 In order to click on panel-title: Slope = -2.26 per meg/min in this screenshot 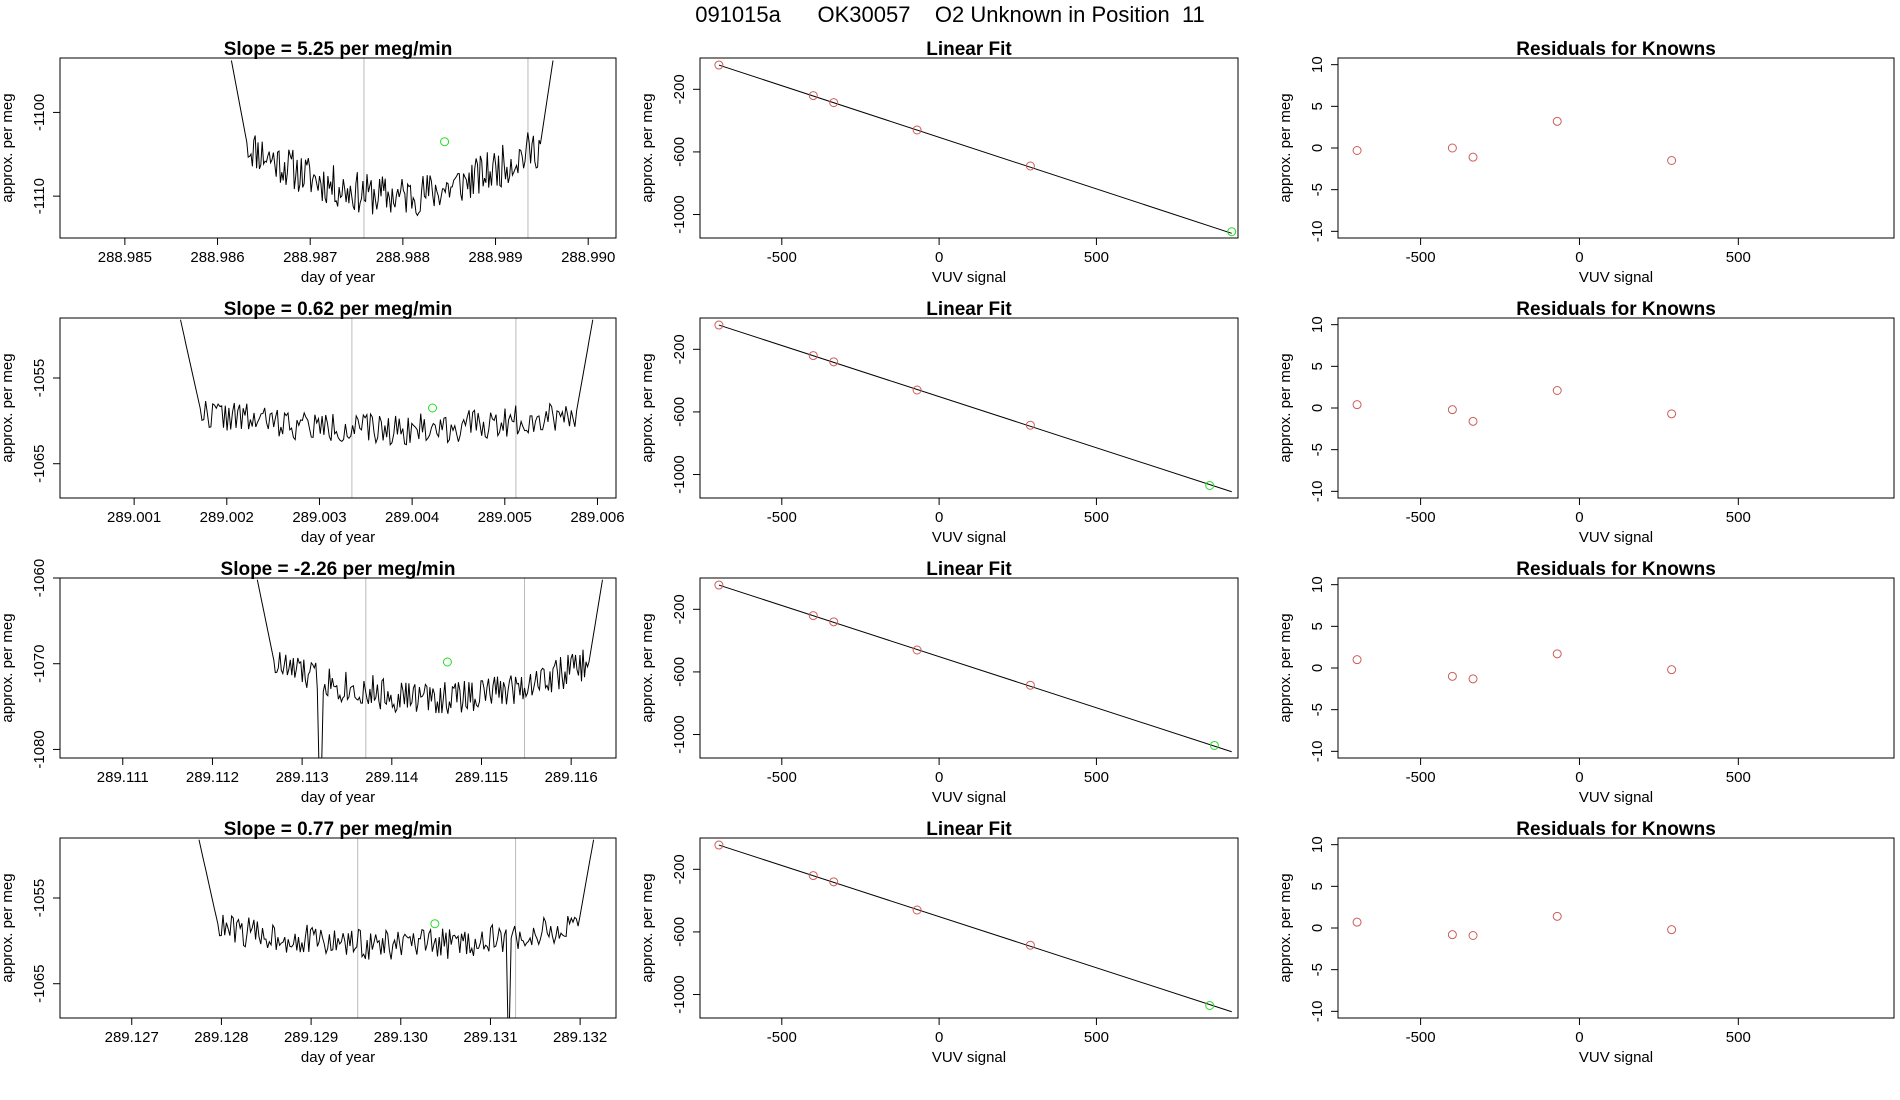, I will do `click(338, 569)`.